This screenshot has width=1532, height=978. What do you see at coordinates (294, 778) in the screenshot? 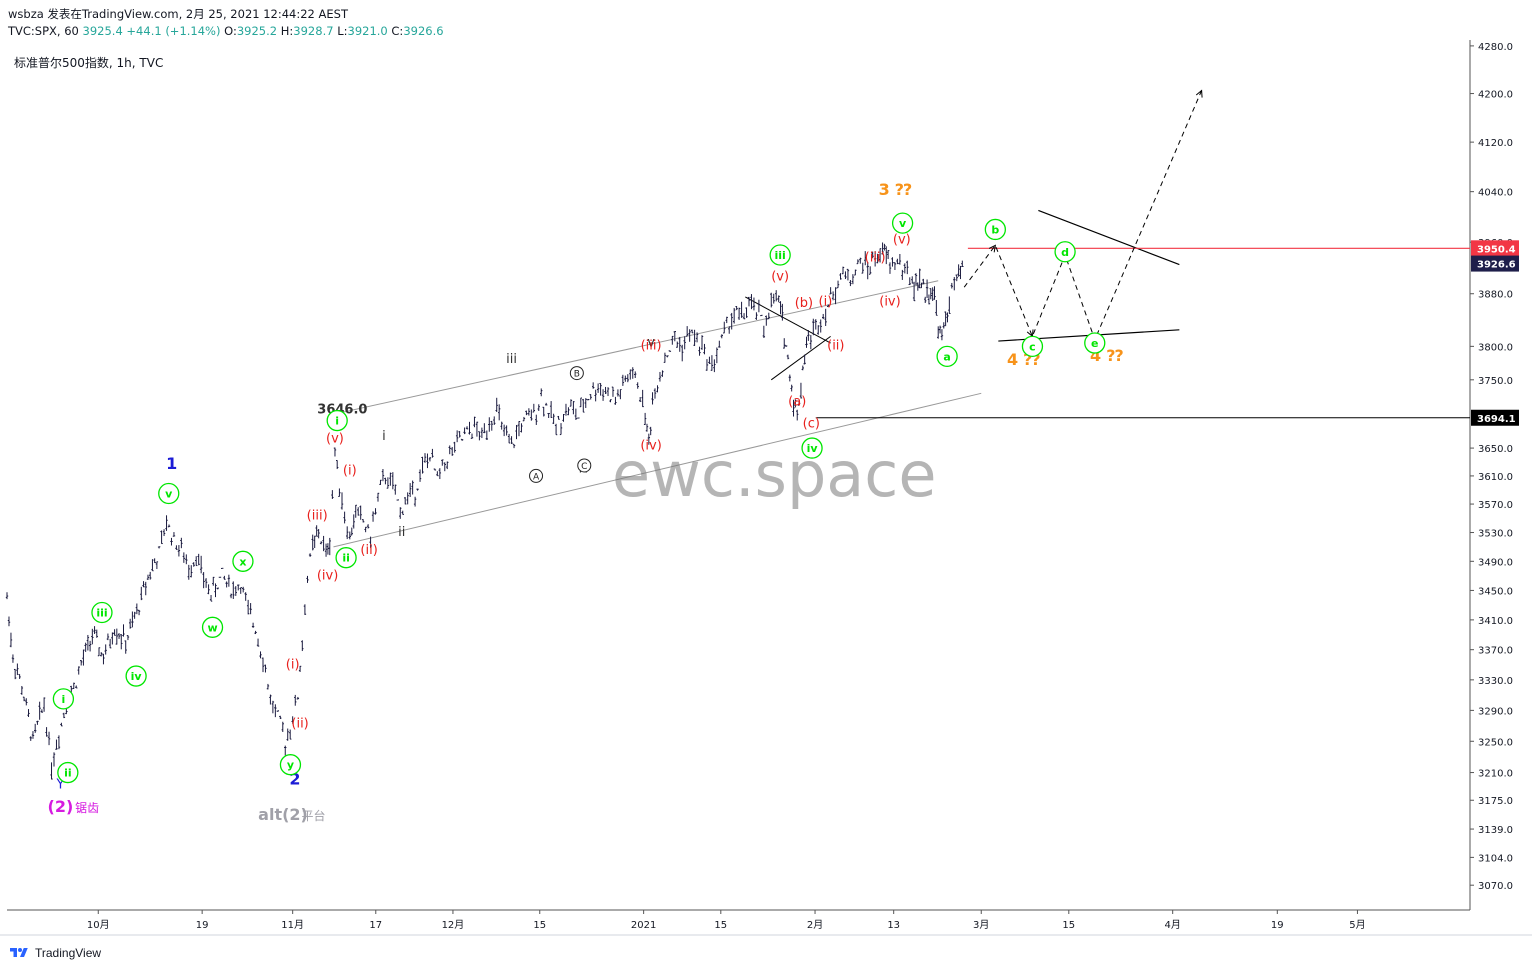
I see `wave-label: 2` at bounding box center [294, 778].